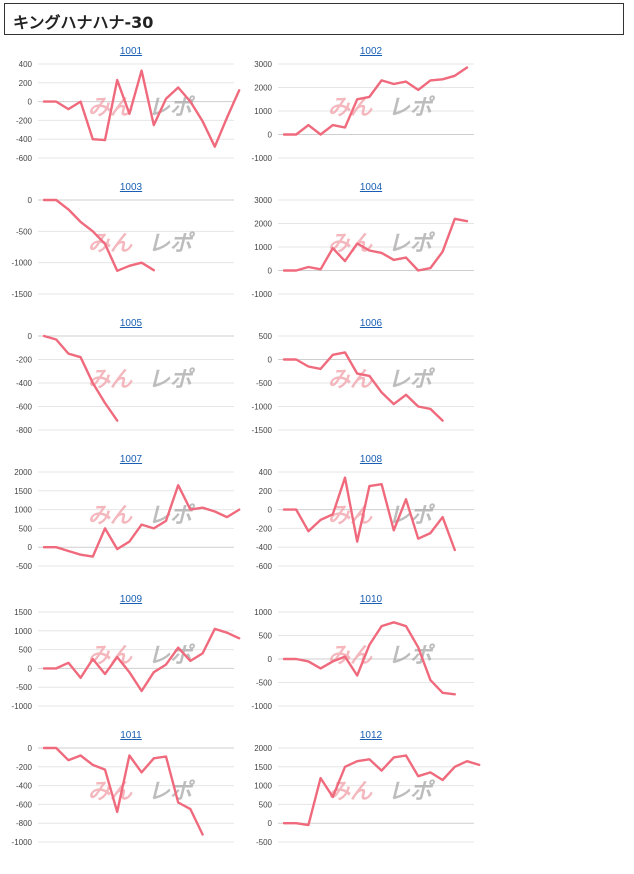  I want to click on machine-link-1006: 1006, so click(371, 323).